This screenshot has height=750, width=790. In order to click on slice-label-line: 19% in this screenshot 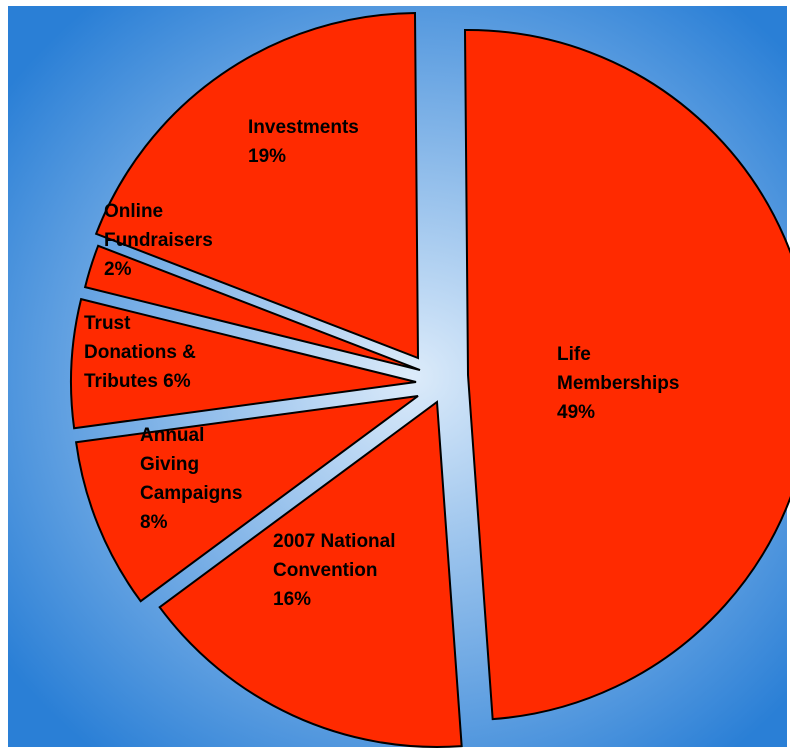, I will do `click(267, 156)`.